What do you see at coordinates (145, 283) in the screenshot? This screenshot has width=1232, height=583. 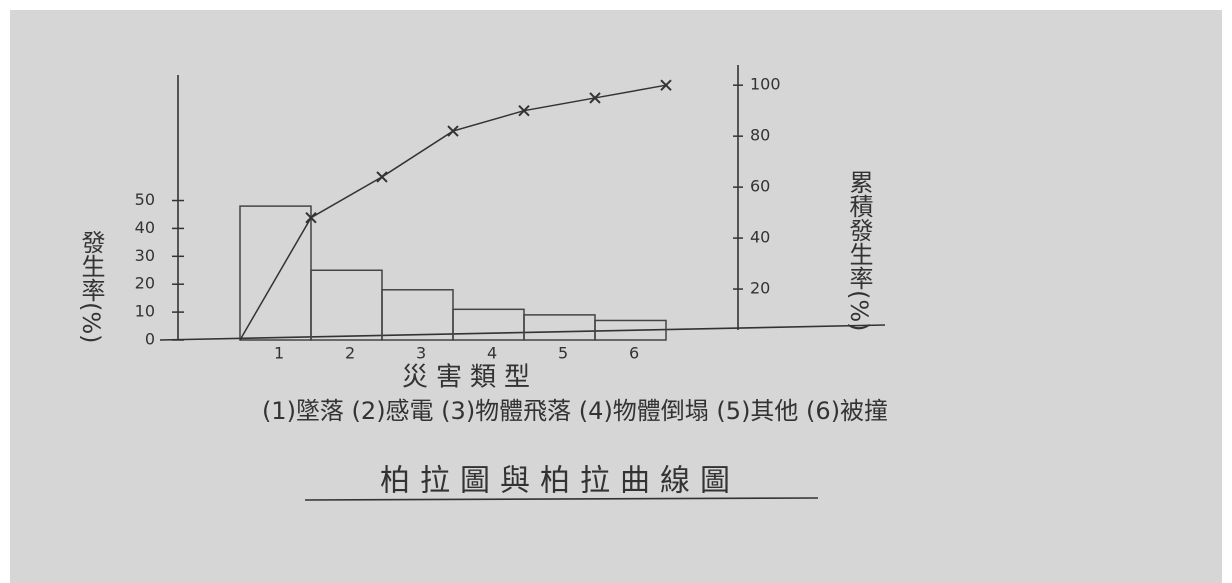 I see `y-tick-label: 20` at bounding box center [145, 283].